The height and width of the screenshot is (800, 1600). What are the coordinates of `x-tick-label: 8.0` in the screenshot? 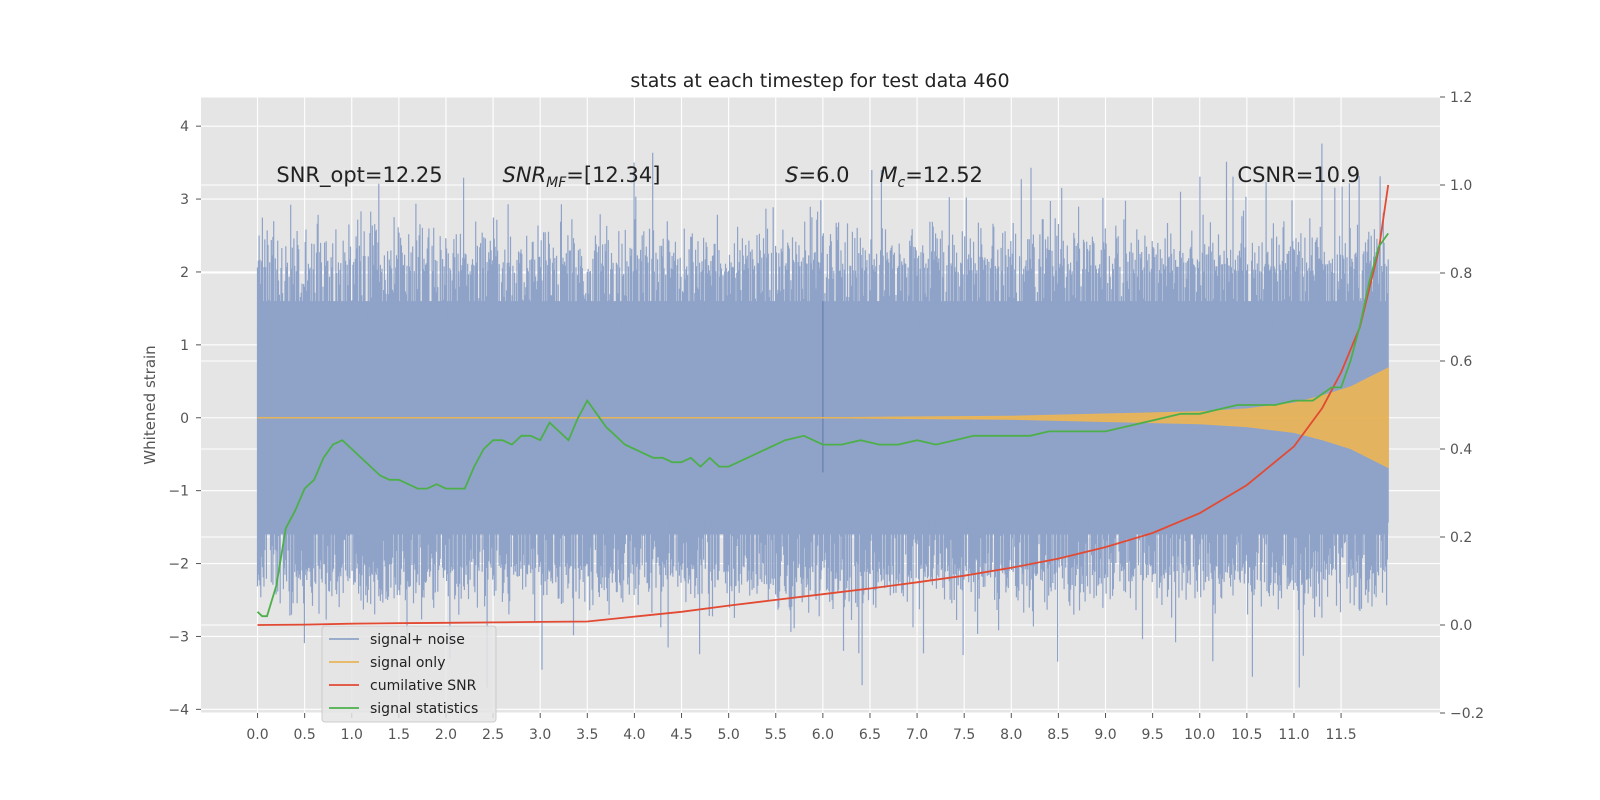 It's located at (1011, 735).